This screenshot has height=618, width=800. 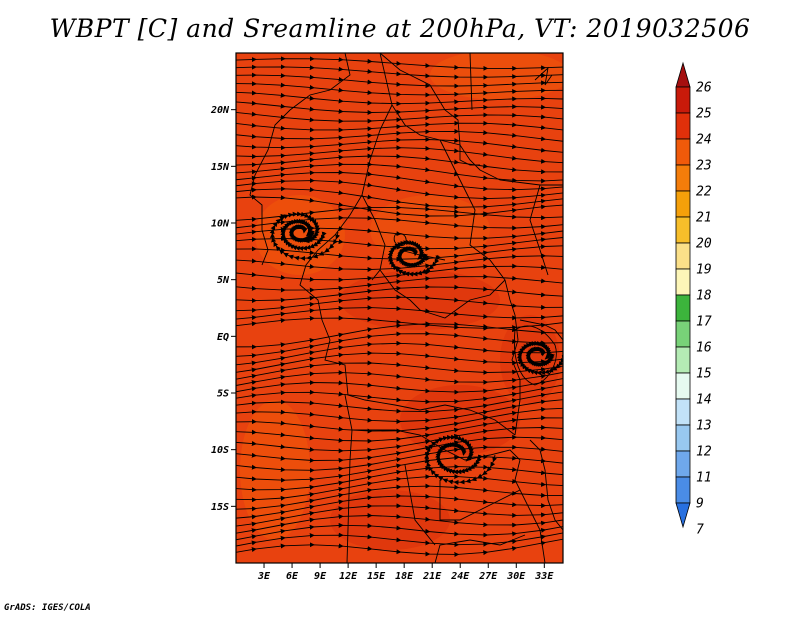 What do you see at coordinates (704, 400) in the screenshot?
I see `colorbar-label: 14` at bounding box center [704, 400].